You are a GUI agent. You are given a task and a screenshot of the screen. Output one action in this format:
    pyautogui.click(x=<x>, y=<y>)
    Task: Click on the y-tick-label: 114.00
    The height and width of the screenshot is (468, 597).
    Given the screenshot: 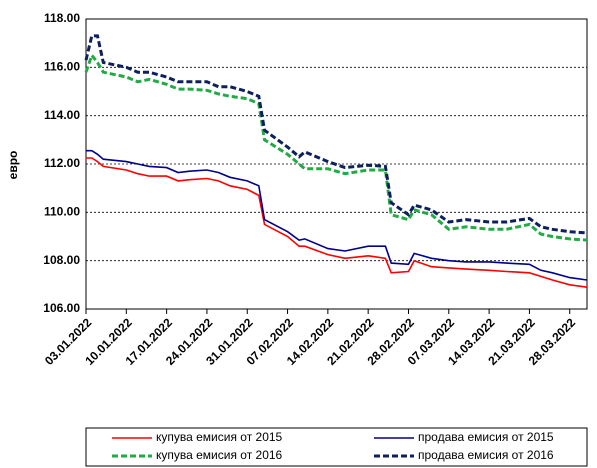 What is the action you would take?
    pyautogui.click(x=62, y=115)
    